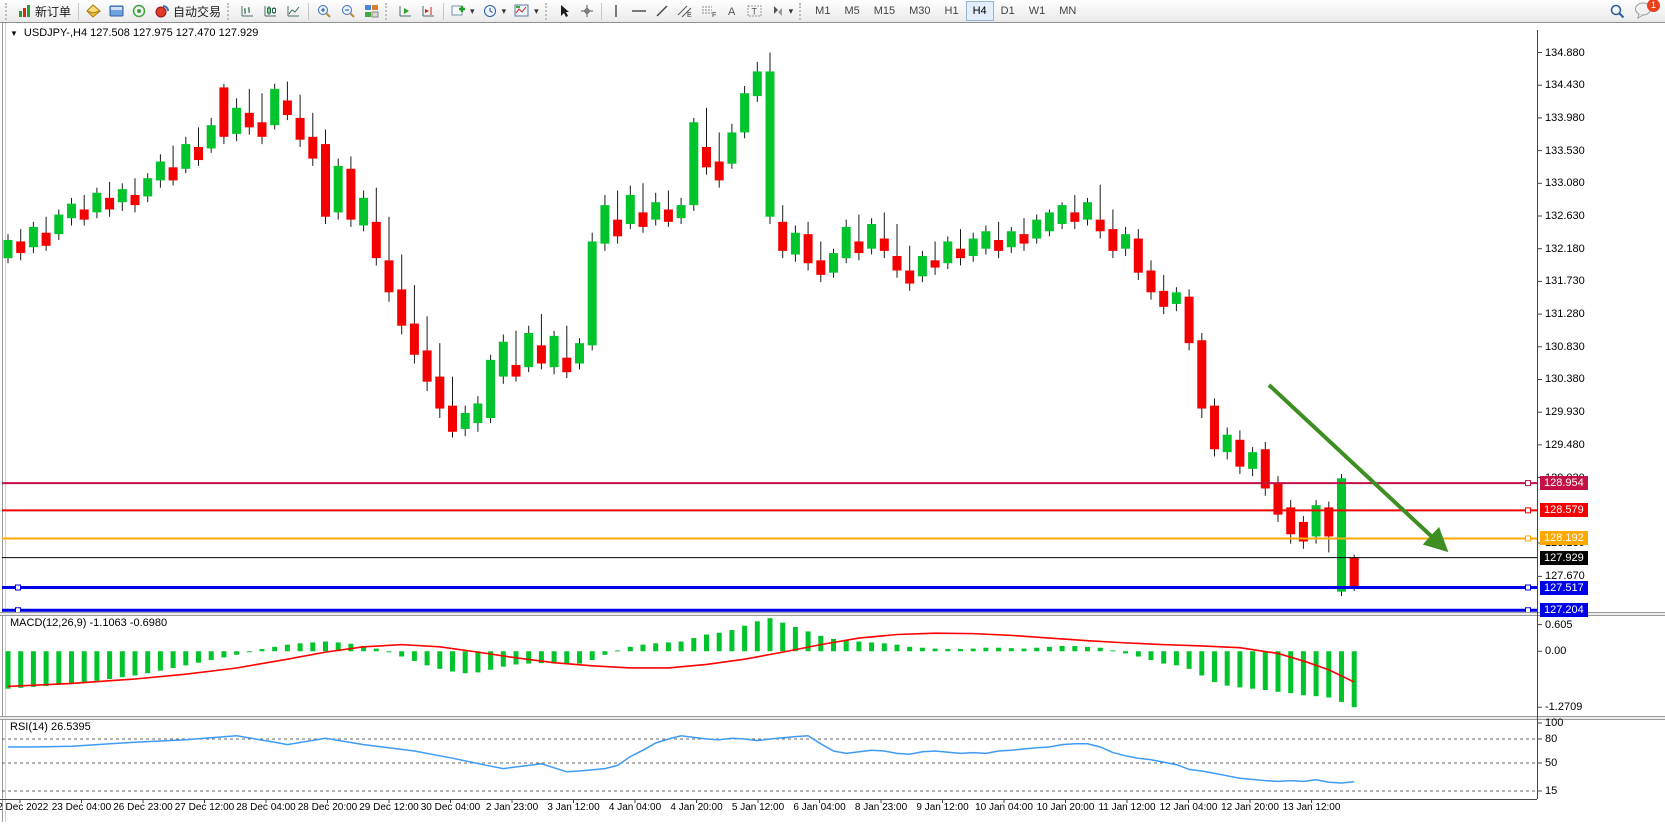 The width and height of the screenshot is (1665, 830). I want to click on timeframe-d1-button: D1, so click(1007, 11).